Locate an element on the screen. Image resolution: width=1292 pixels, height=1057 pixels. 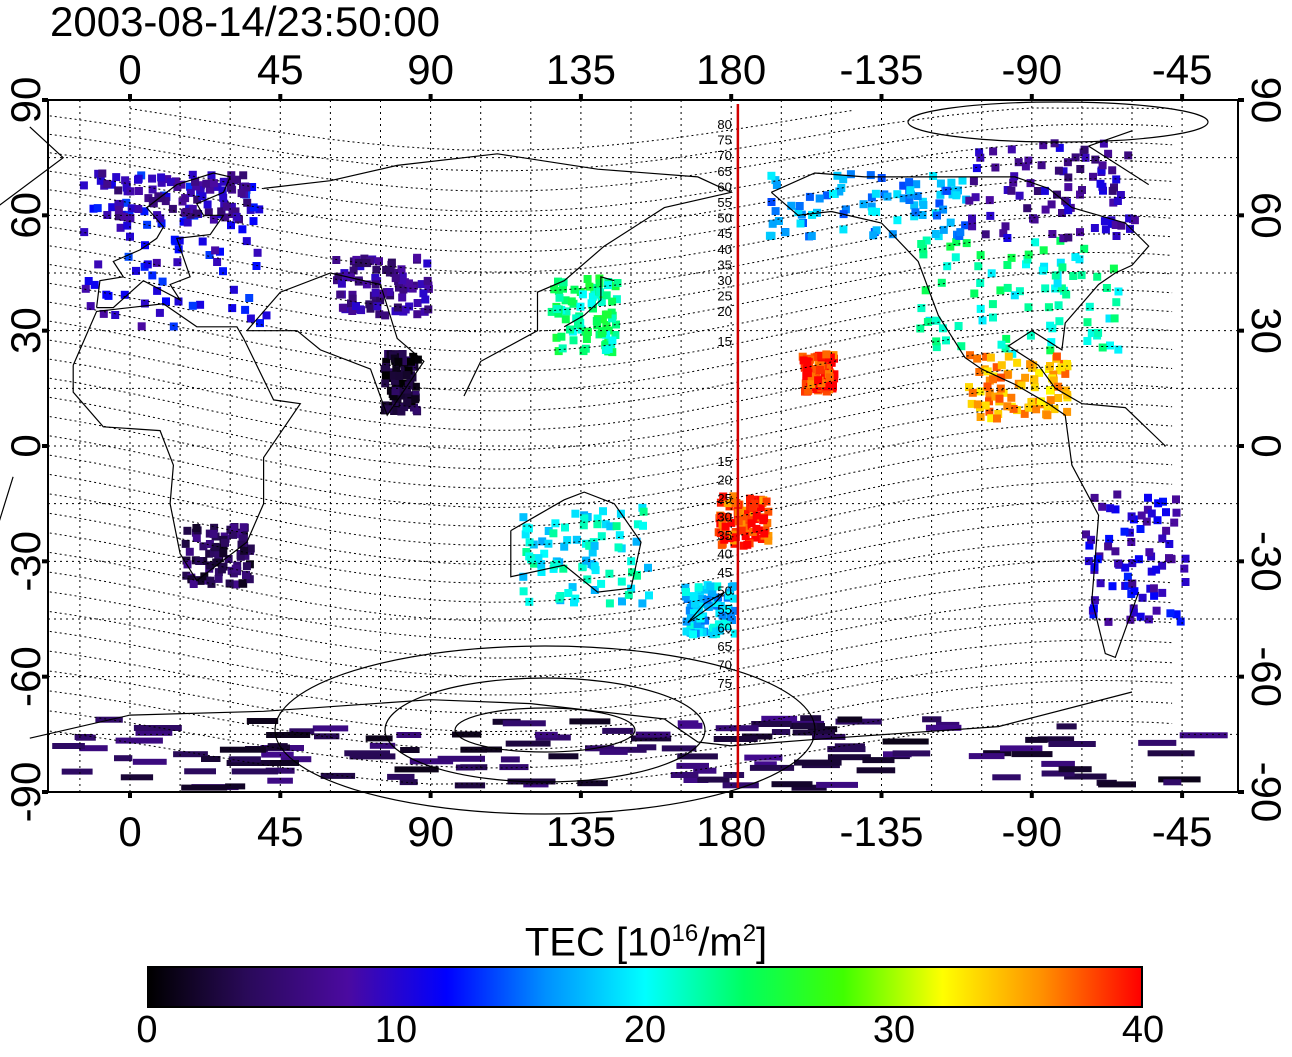
lon-tick-top is located at coordinates (881, 97).